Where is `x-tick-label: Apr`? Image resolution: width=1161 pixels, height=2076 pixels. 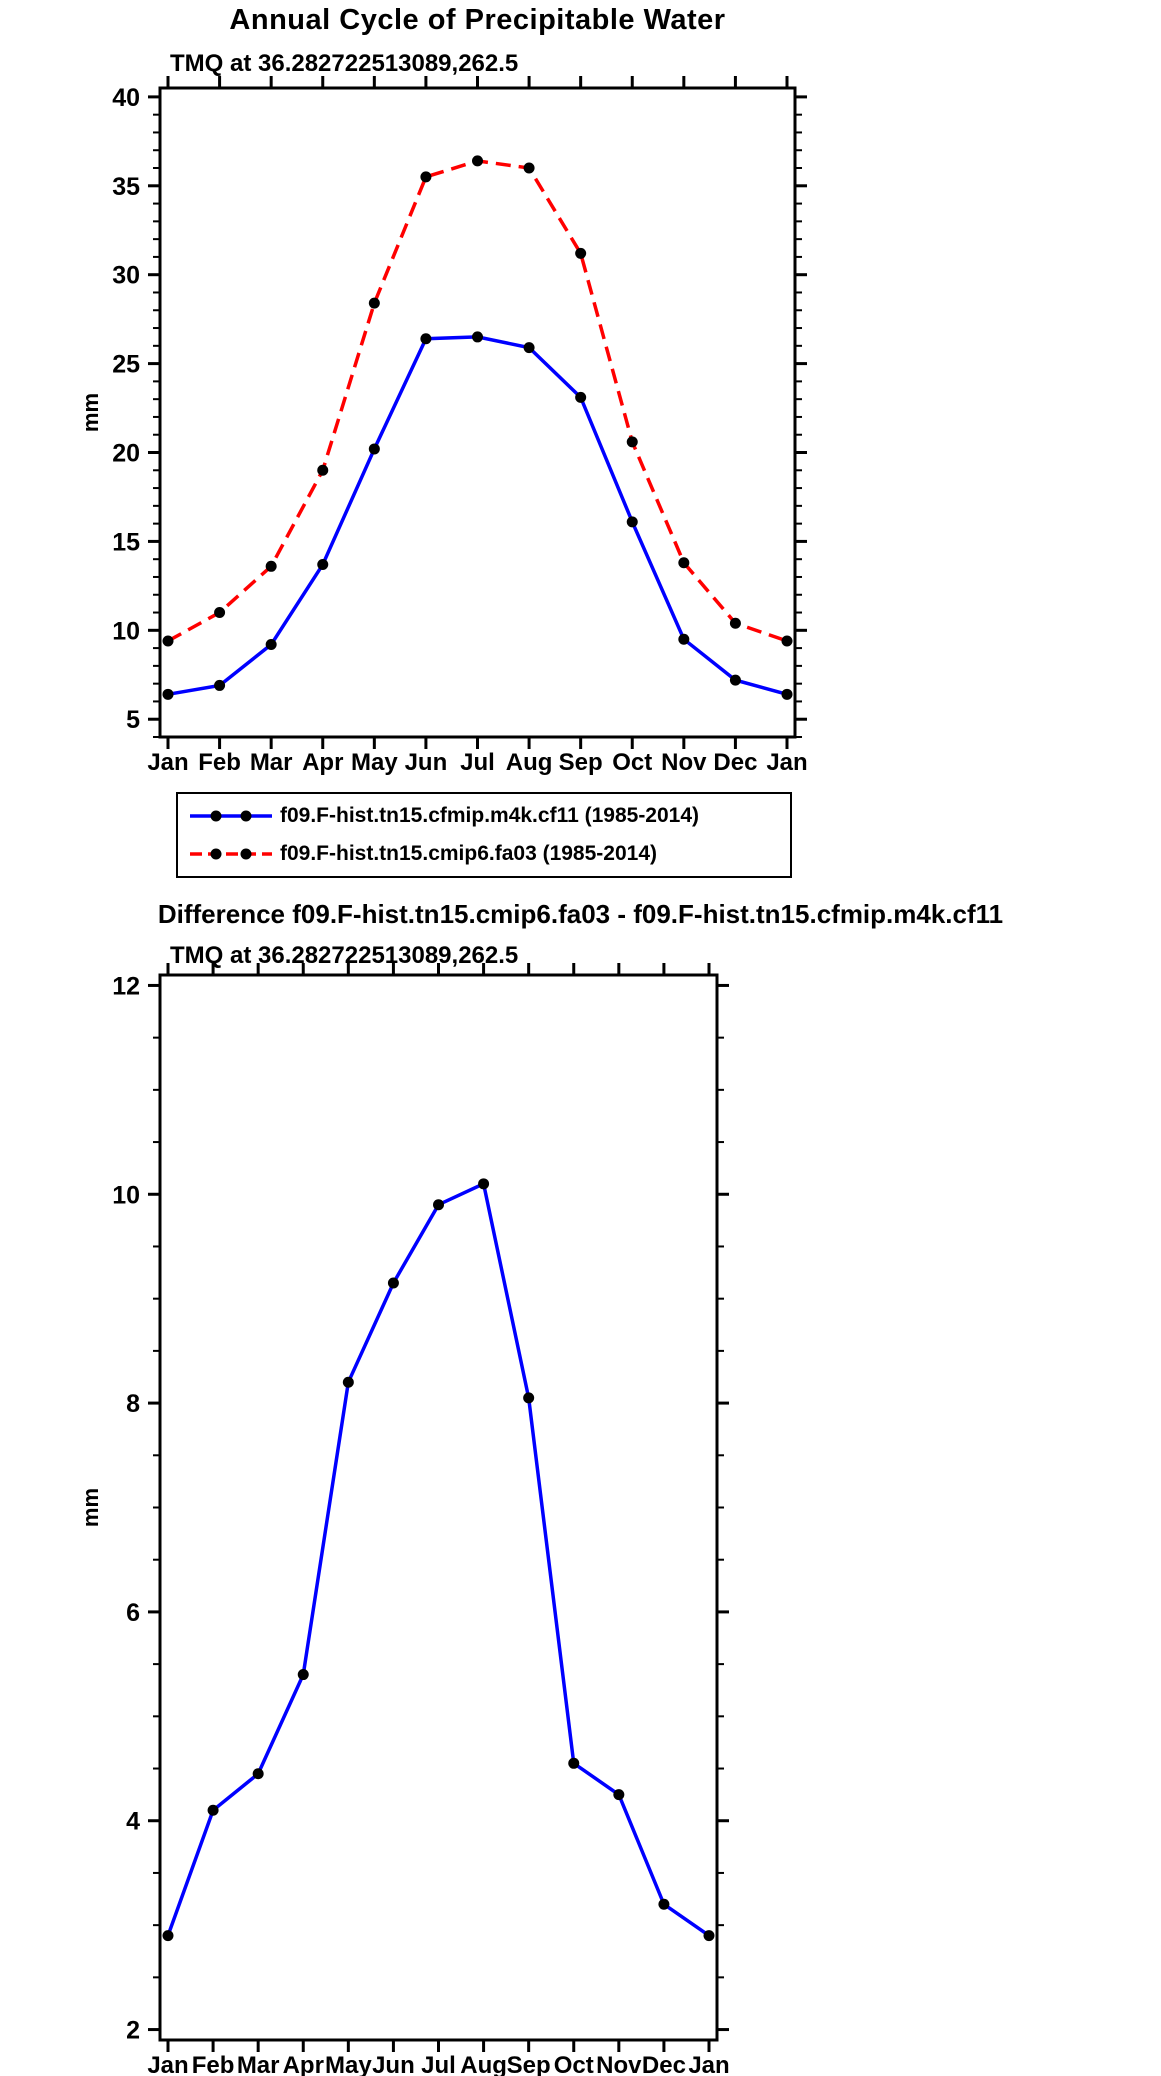
x-tick-label: Apr is located at coordinates (303, 2064).